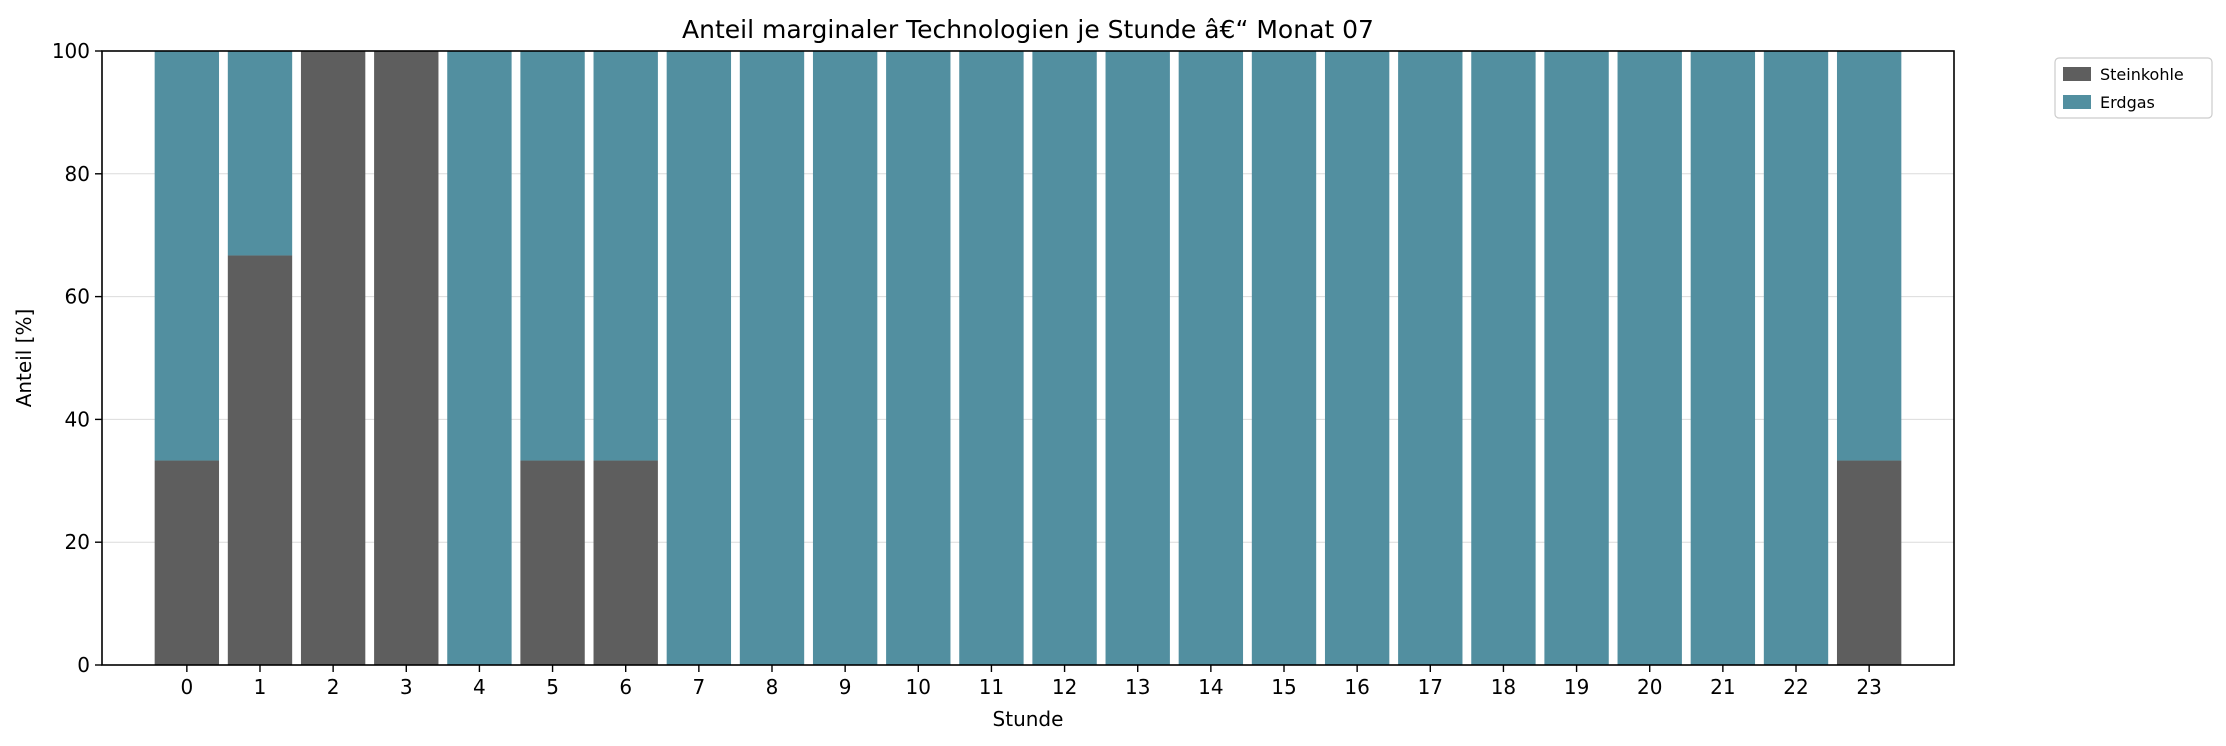  Describe the element at coordinates (1868, 687) in the screenshot. I see `x-tick-label-23: 23` at that location.